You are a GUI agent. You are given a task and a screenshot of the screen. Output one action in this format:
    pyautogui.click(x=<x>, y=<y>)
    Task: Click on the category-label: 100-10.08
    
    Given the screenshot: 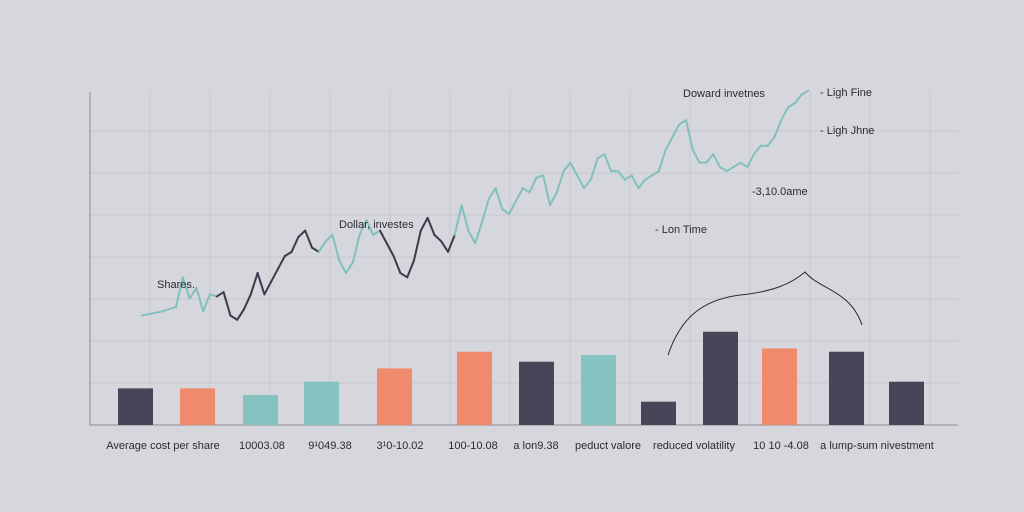 What is the action you would take?
    pyautogui.click(x=473, y=446)
    